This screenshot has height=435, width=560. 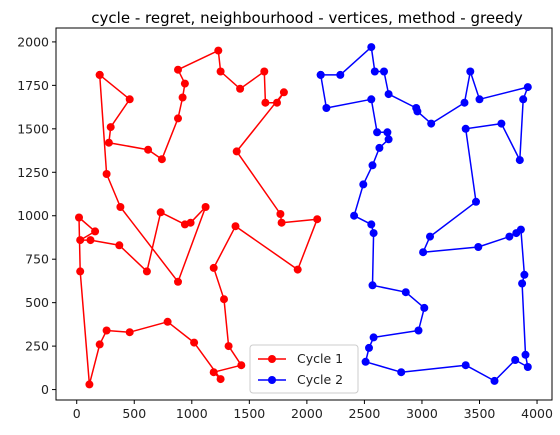 I want to click on y-tick-label: 500, so click(x=37, y=302).